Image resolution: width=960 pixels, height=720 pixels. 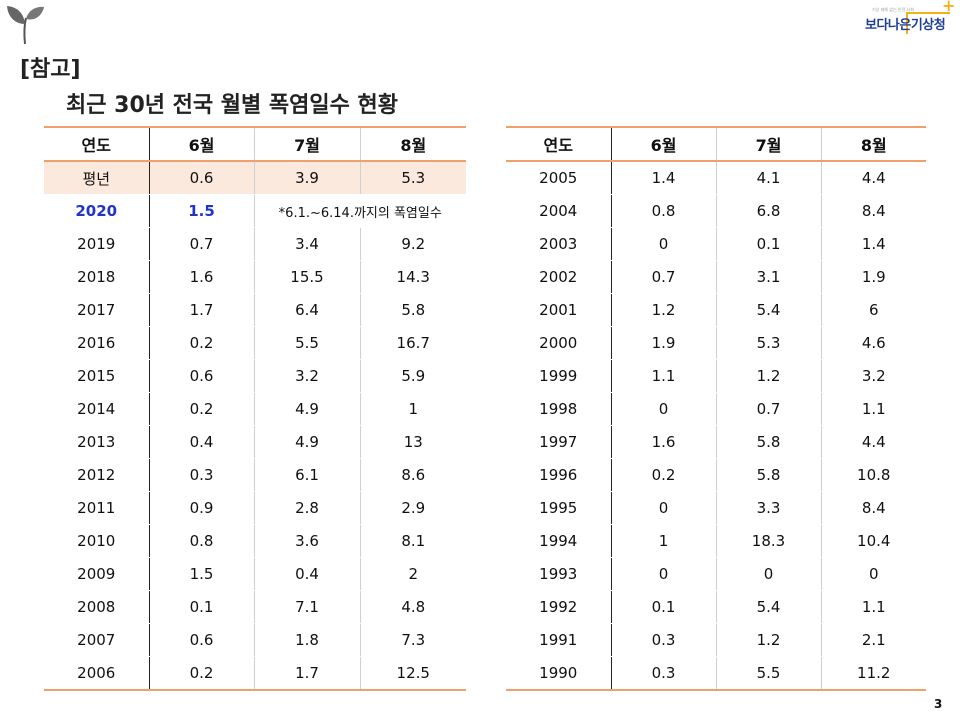 What do you see at coordinates (716, 574) in the screenshot?
I see `table-row: 1993 0 0 0` at bounding box center [716, 574].